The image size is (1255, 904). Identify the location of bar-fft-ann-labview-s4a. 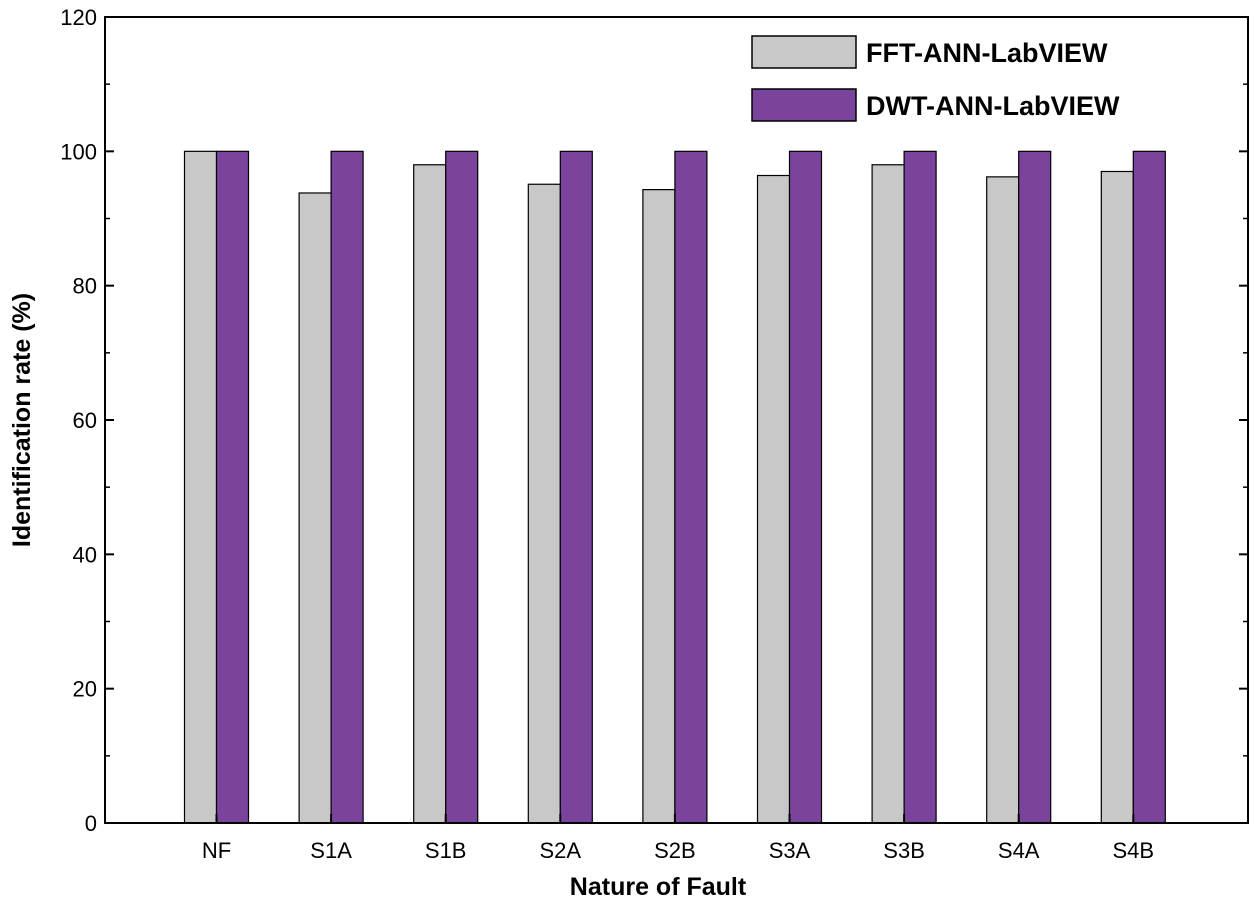
(1003, 500).